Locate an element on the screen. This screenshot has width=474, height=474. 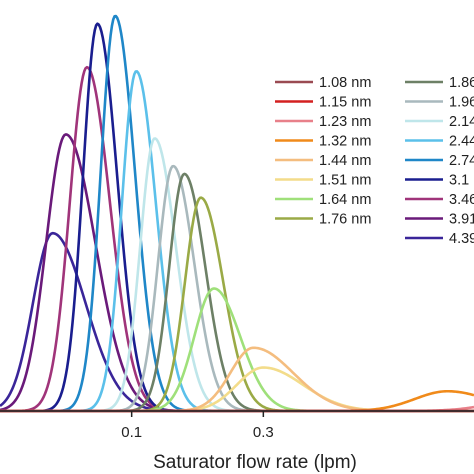
legend-item: 1.08 nm is located at coordinates (323, 83).